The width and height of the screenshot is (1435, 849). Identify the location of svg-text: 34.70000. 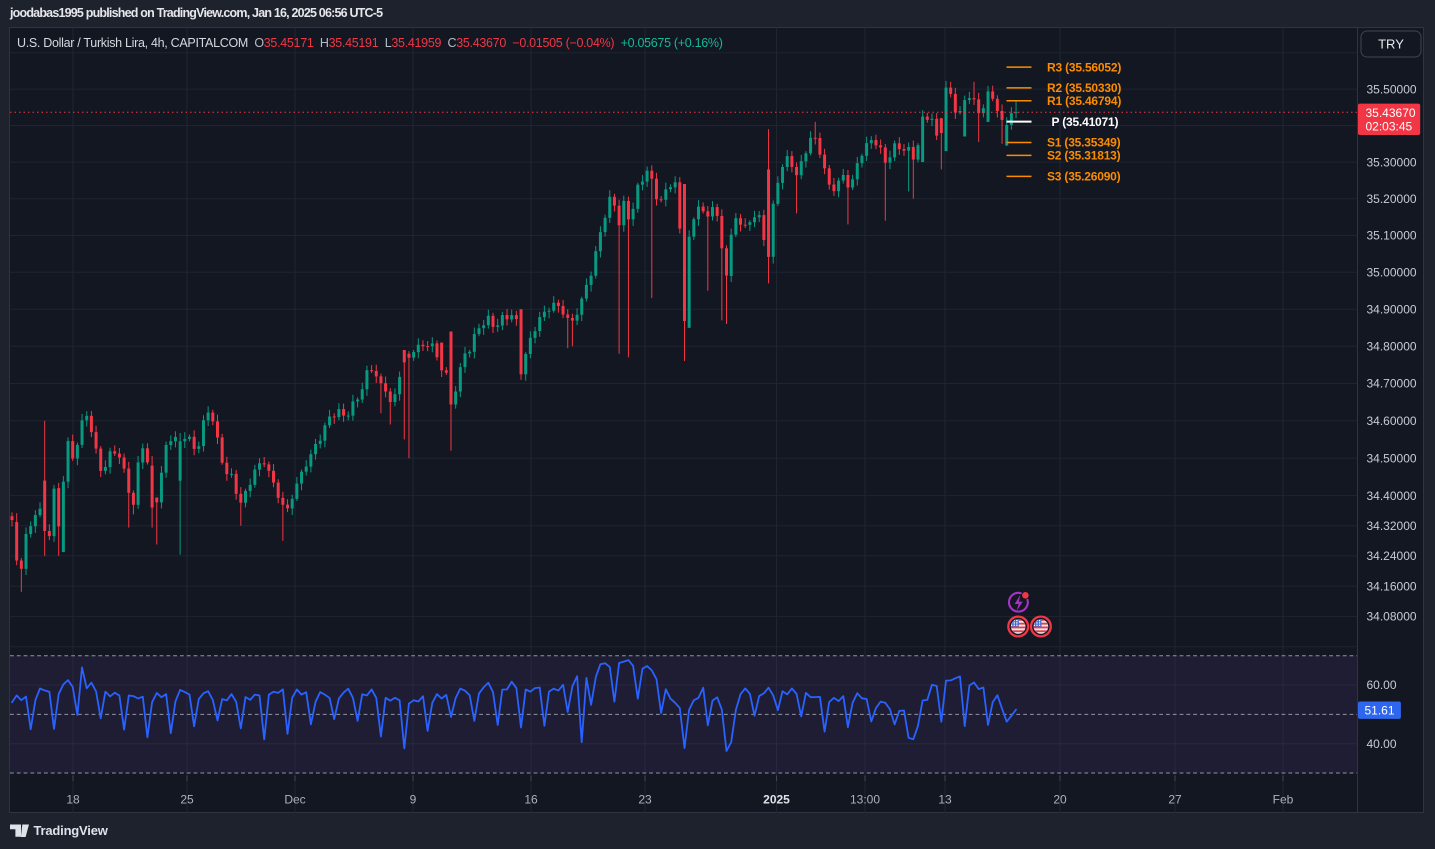
(1392, 384).